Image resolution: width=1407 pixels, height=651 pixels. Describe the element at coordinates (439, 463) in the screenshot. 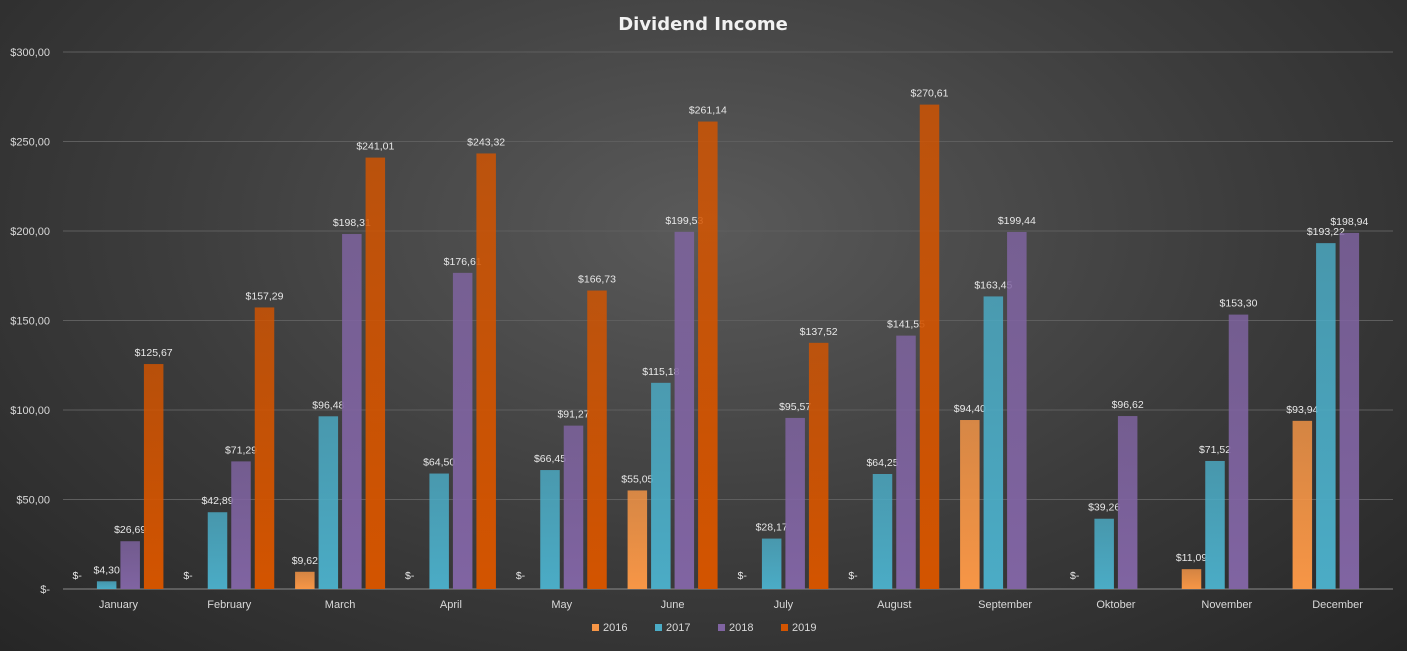

I see `data-label: $64,50` at that location.